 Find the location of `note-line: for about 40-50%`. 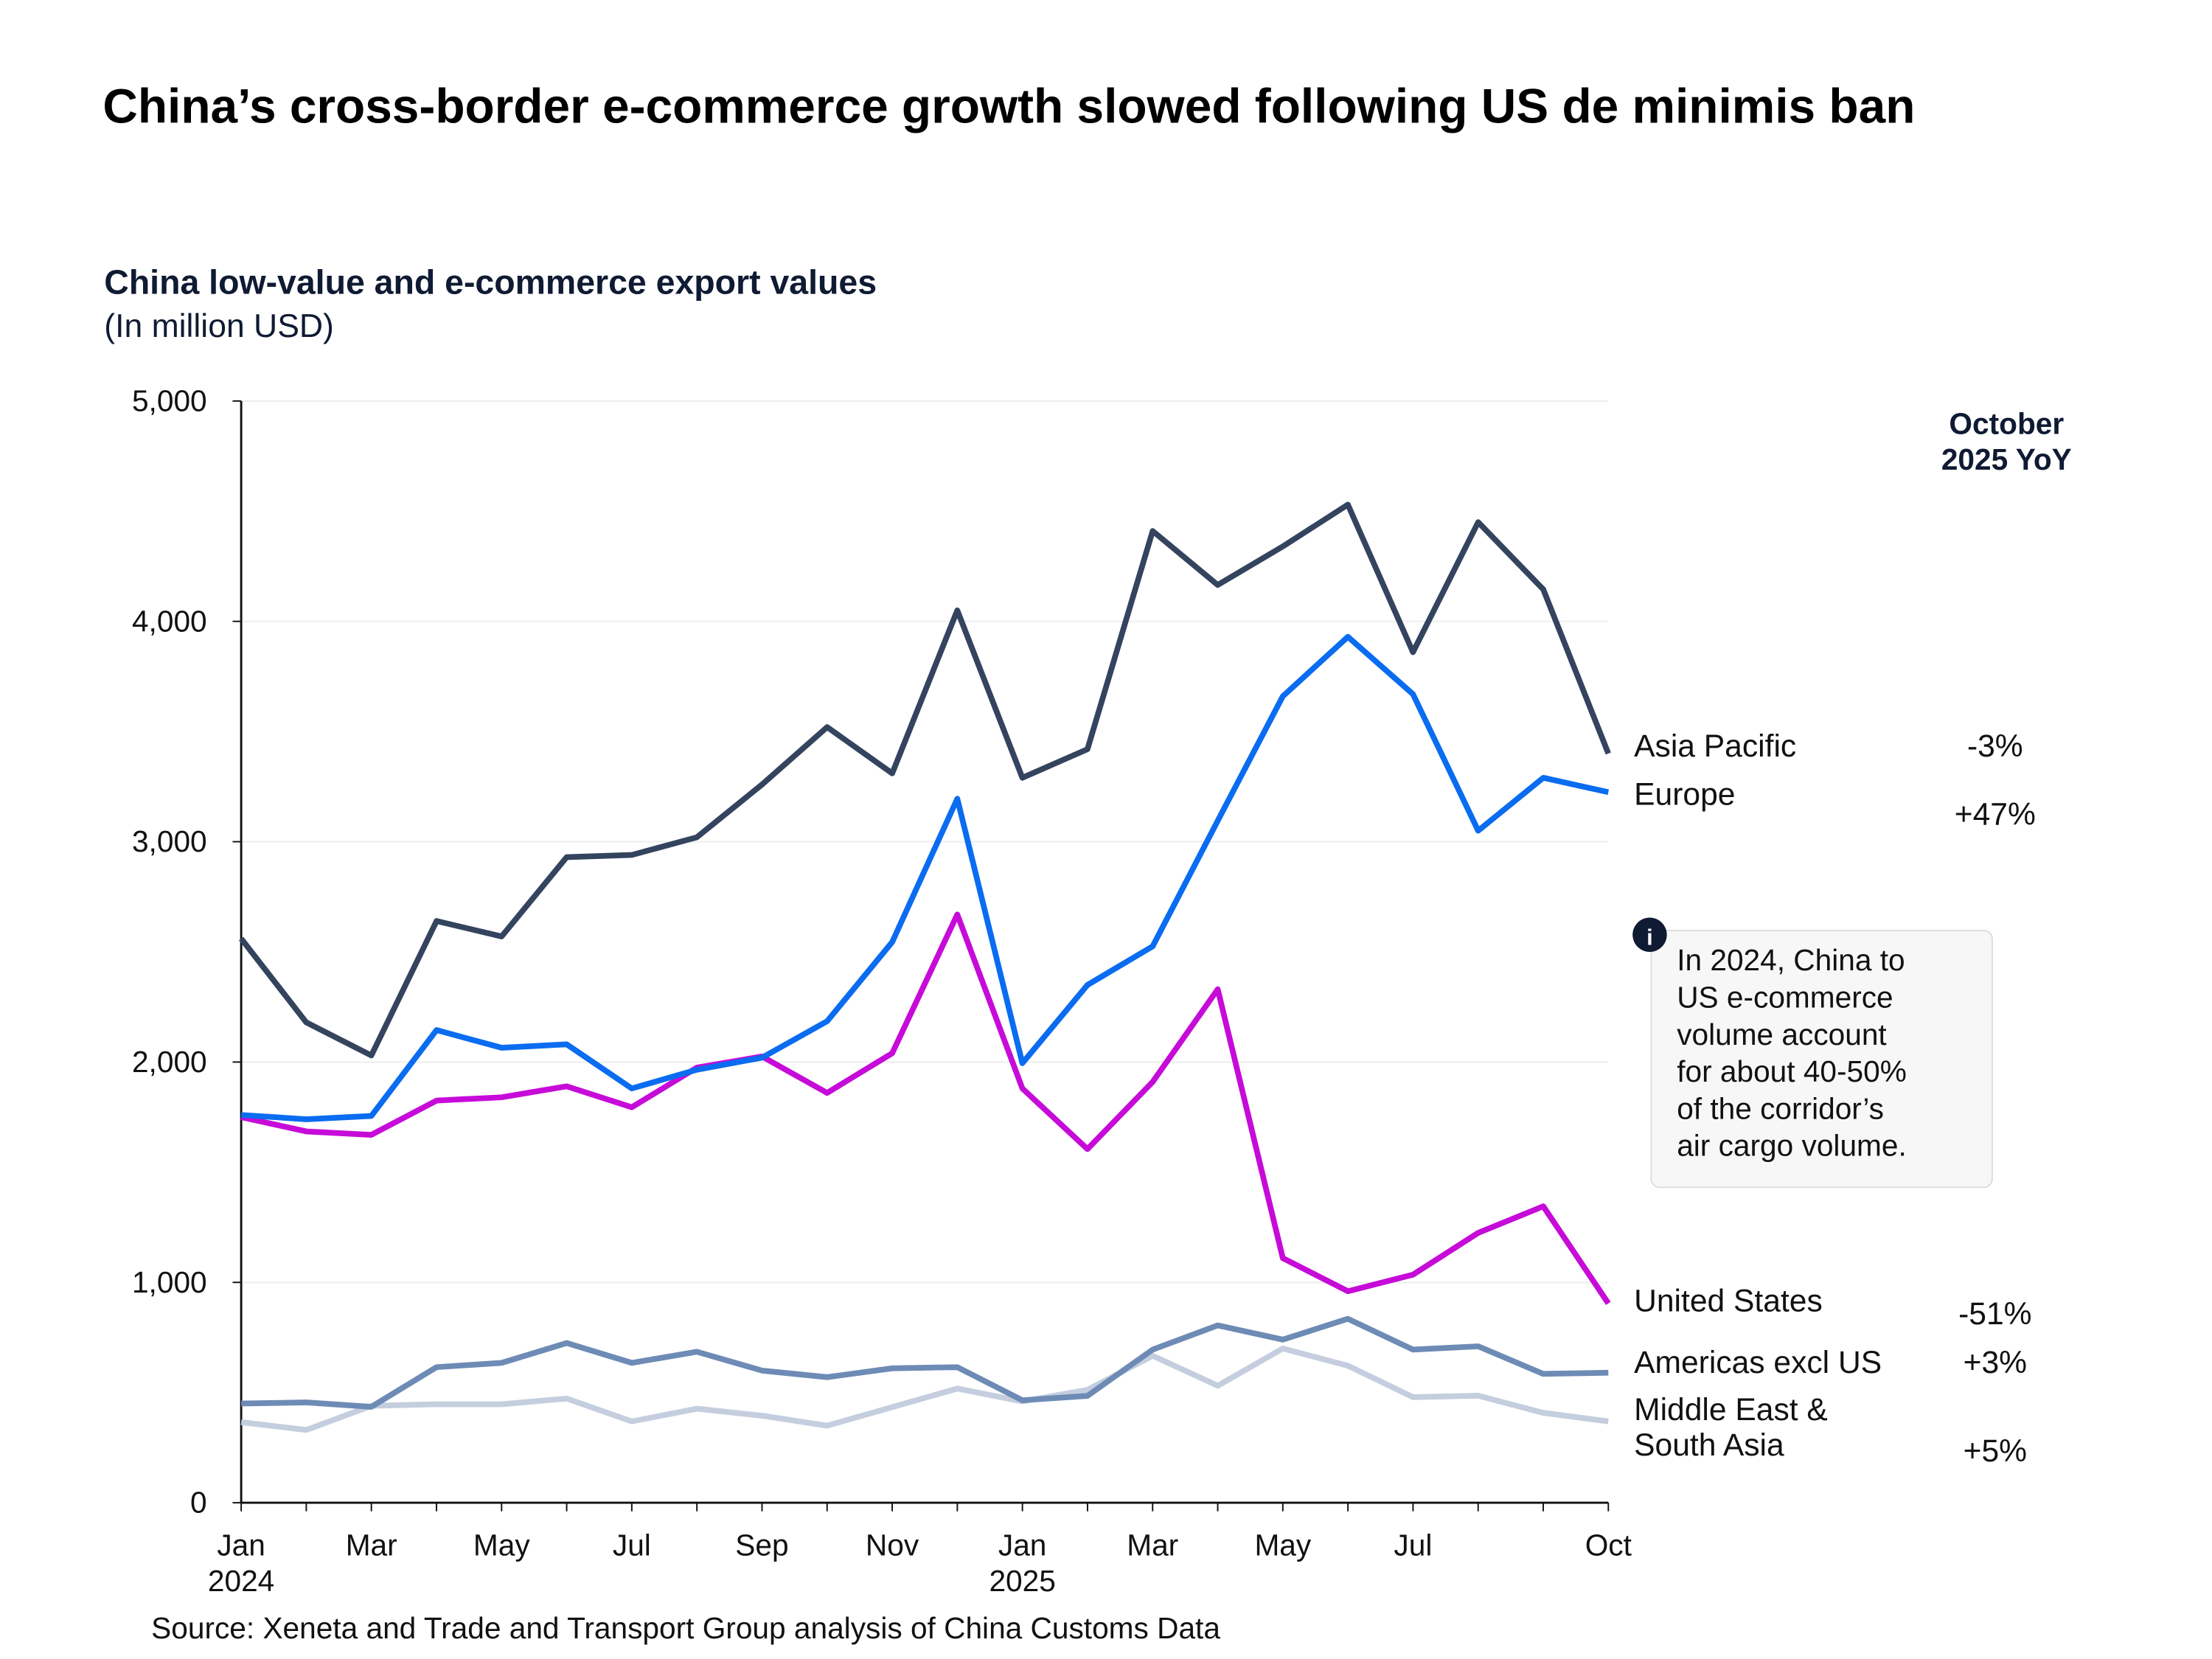

note-line: for about 40-50% is located at coordinates (1792, 1071).